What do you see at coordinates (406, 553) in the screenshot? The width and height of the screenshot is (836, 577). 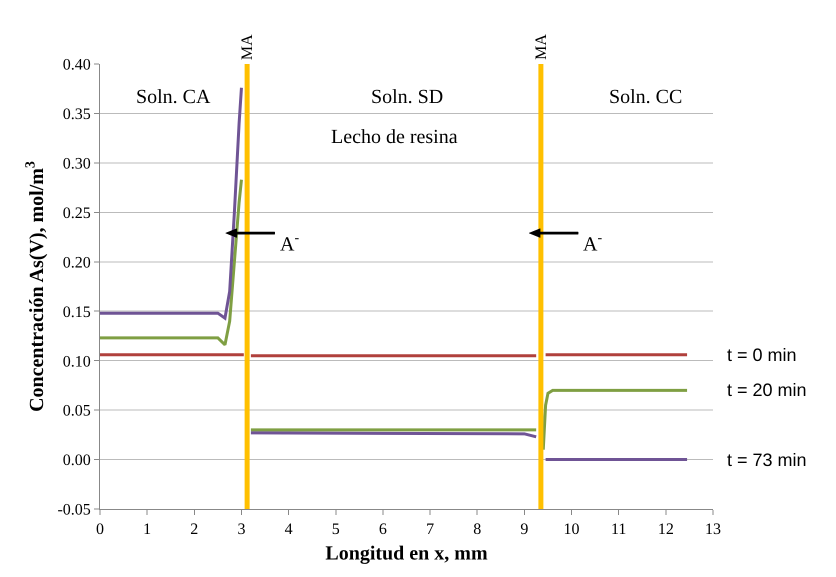 I see `x-axis-title: Longitud en x, mm` at bounding box center [406, 553].